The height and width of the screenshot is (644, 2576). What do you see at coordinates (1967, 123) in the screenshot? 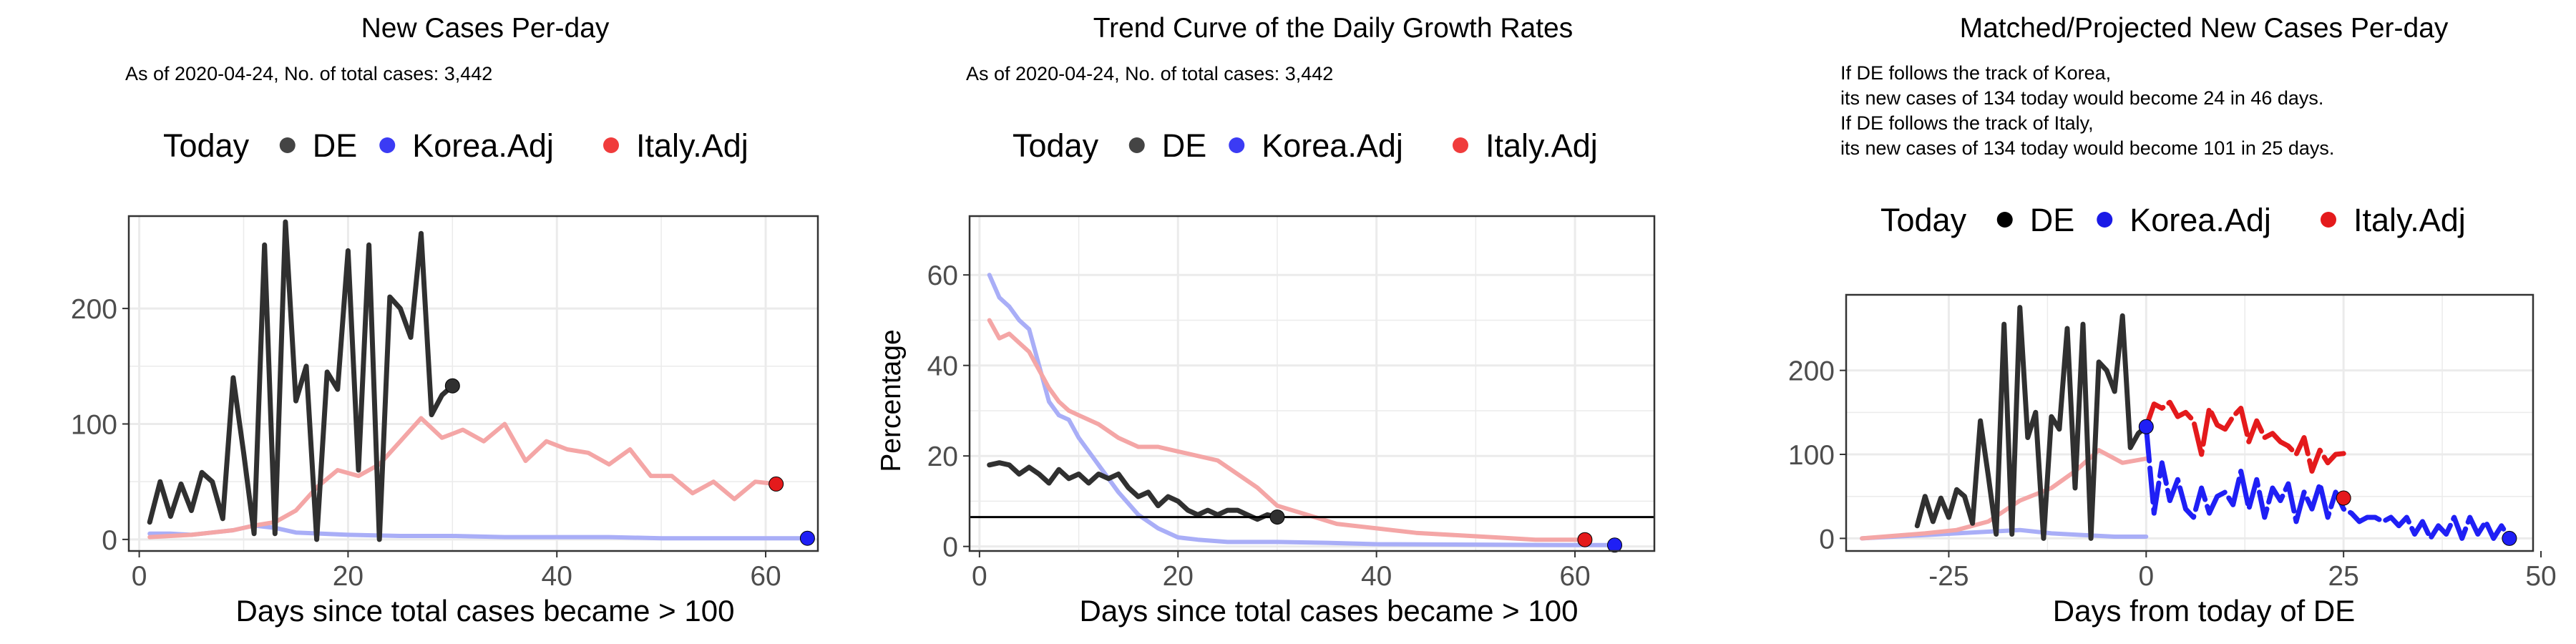
I see `panel-subtitle-line: If DE follows the track of Italy,` at bounding box center [1967, 123].